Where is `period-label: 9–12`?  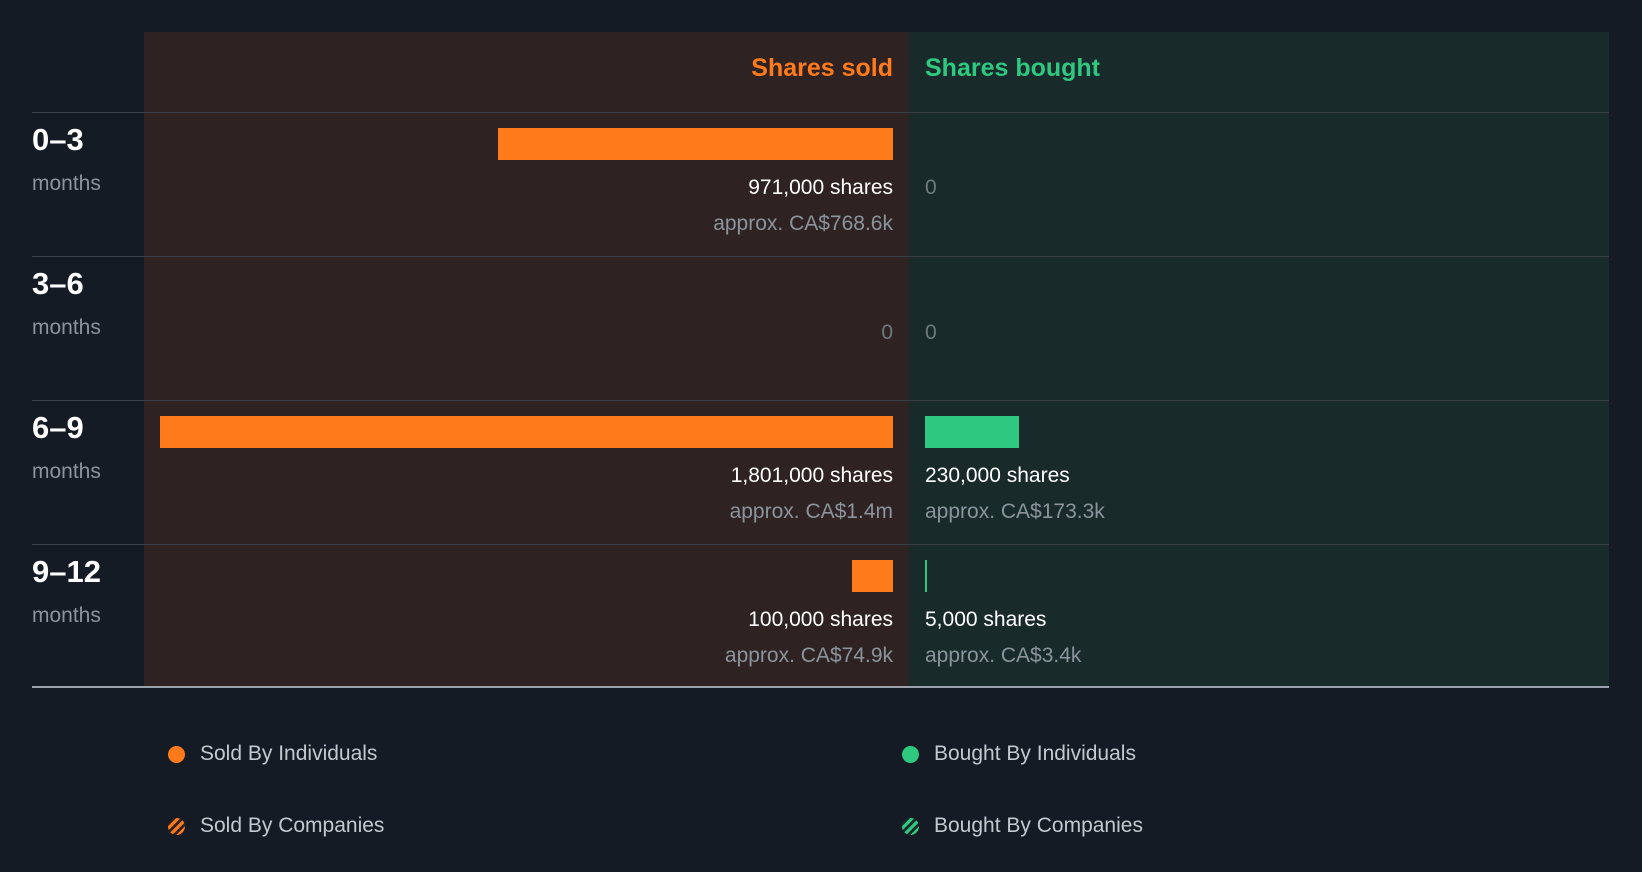 period-label: 9–12 is located at coordinates (66, 571).